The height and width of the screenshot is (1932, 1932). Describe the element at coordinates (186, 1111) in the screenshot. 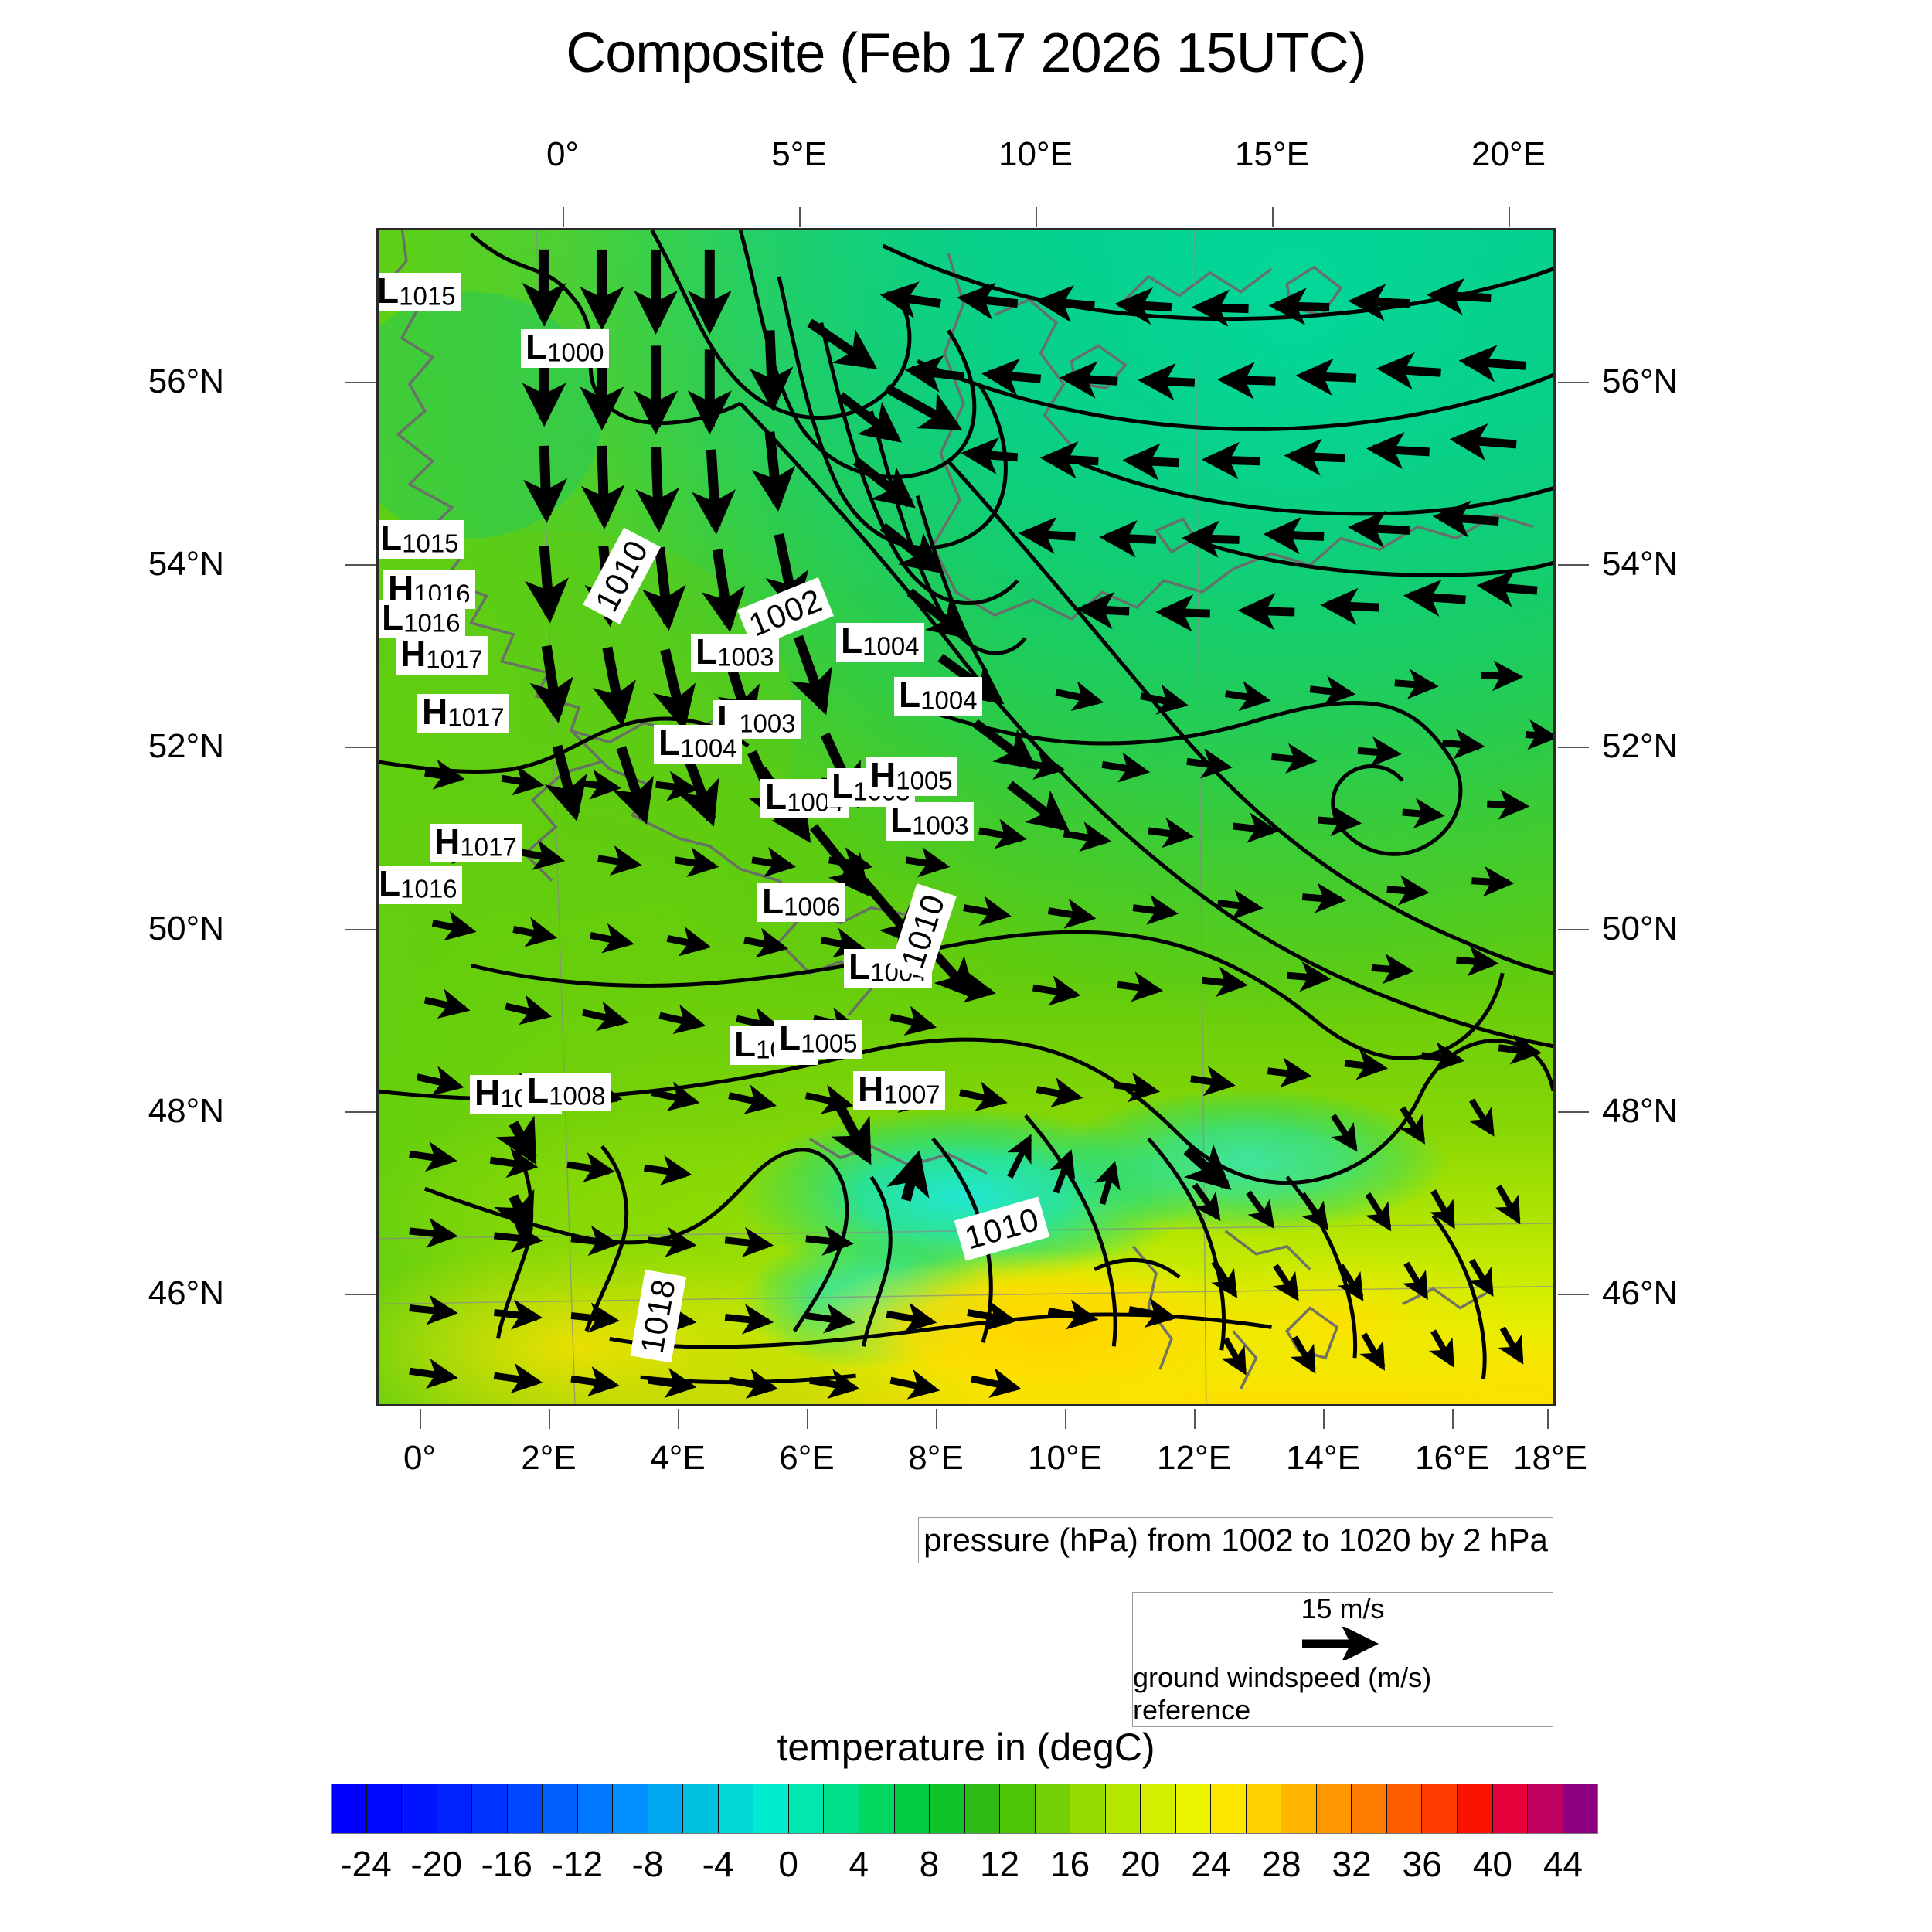

I see `axis-tick-left-4: 48°N` at that location.